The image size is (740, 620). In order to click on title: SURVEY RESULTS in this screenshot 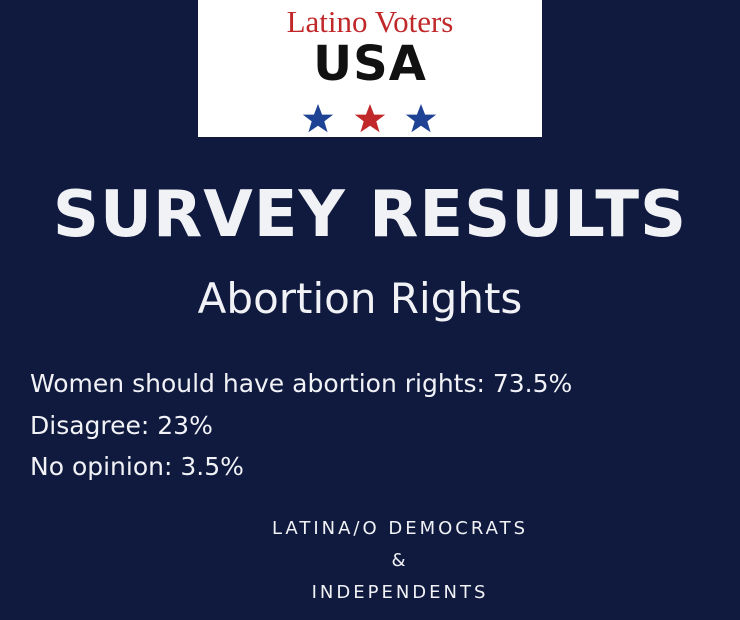, I will do `click(370, 215)`.